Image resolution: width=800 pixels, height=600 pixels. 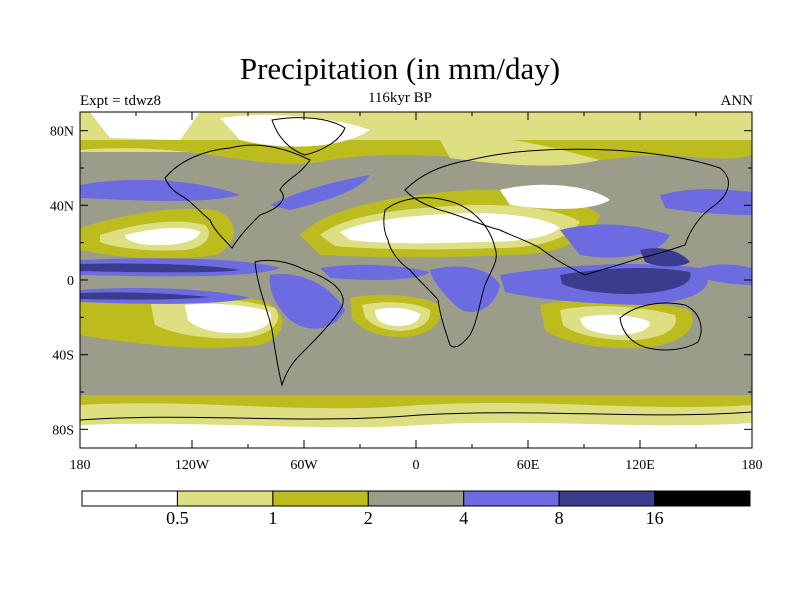 What do you see at coordinates (63, 356) in the screenshot?
I see `lat-tick-label: 40S` at bounding box center [63, 356].